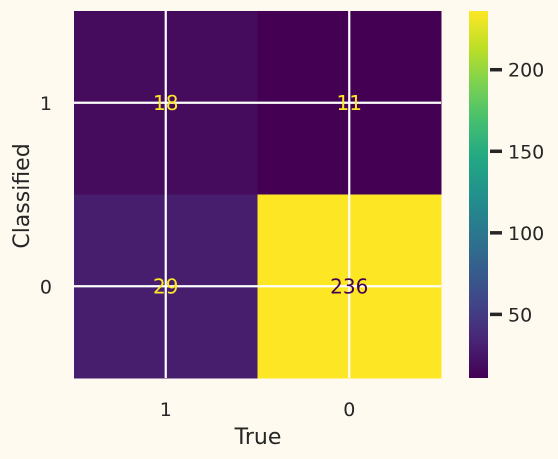 The height and width of the screenshot is (459, 558). I want to click on cell-value-label: 18, so click(165, 103).